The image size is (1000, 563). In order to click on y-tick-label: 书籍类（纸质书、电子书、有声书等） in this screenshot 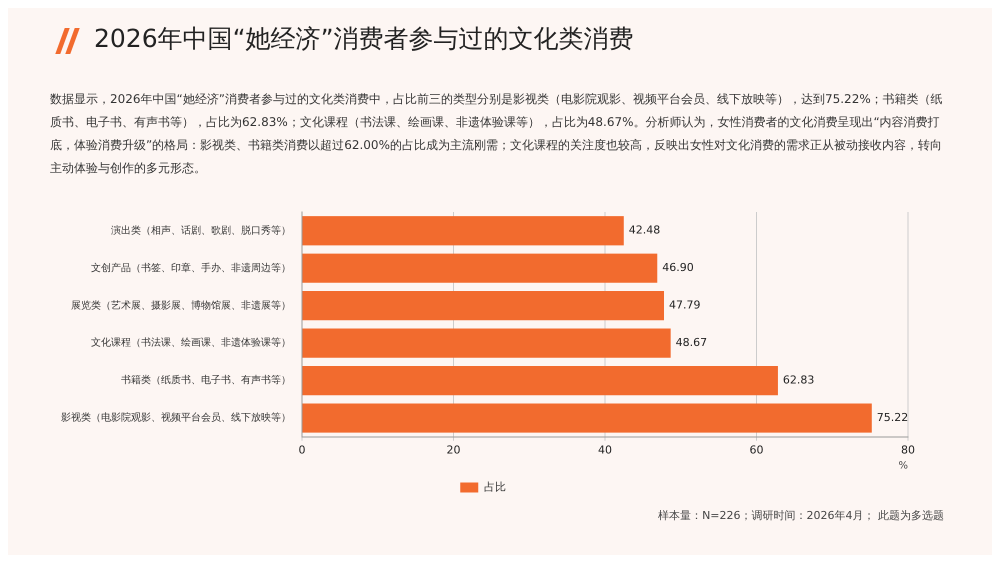, I will do `click(206, 380)`.